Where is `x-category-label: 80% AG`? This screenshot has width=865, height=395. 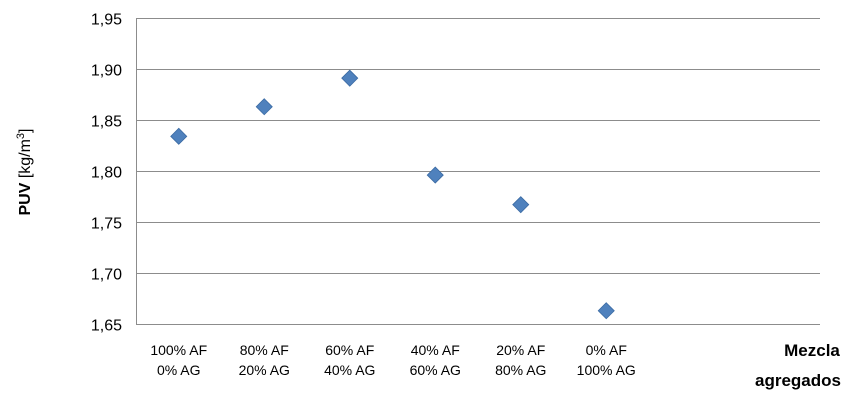 x-category-label: 80% AG is located at coordinates (520, 370).